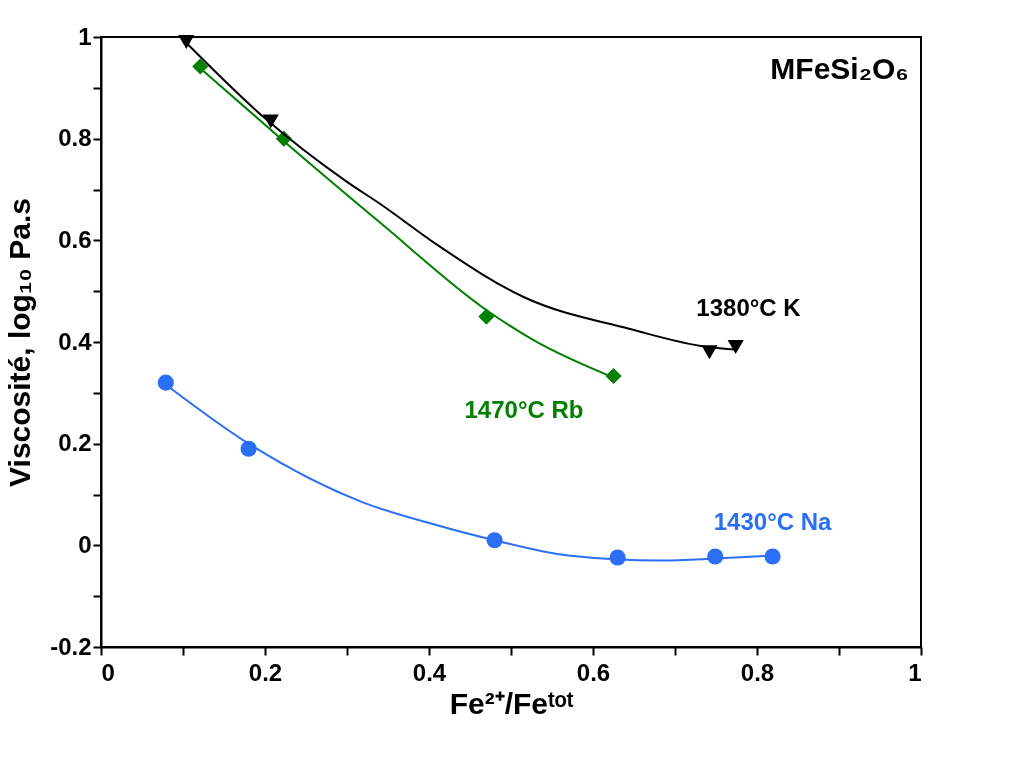  Describe the element at coordinates (749, 308) in the screenshot. I see `series-label: 1380°C K` at that location.